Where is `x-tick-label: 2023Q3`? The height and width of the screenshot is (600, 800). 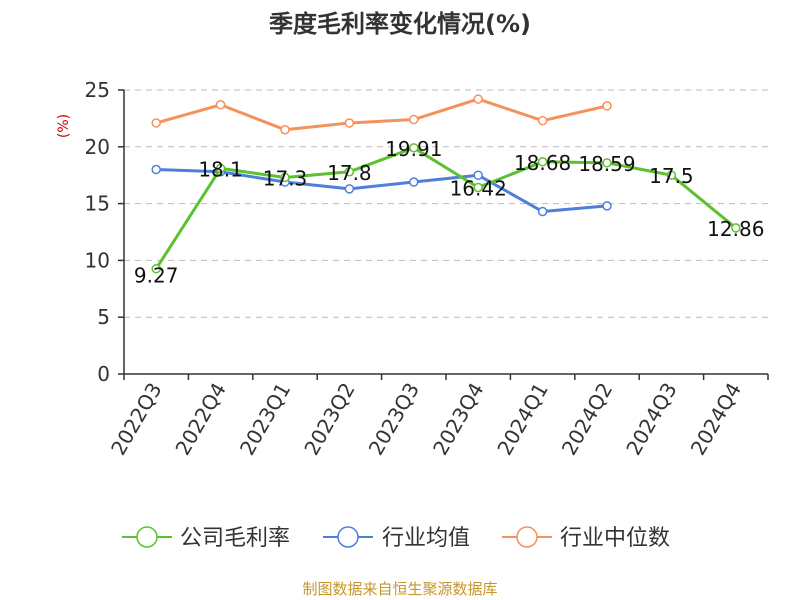
x-tick-label: 2023Q3 is located at coordinates (394, 419).